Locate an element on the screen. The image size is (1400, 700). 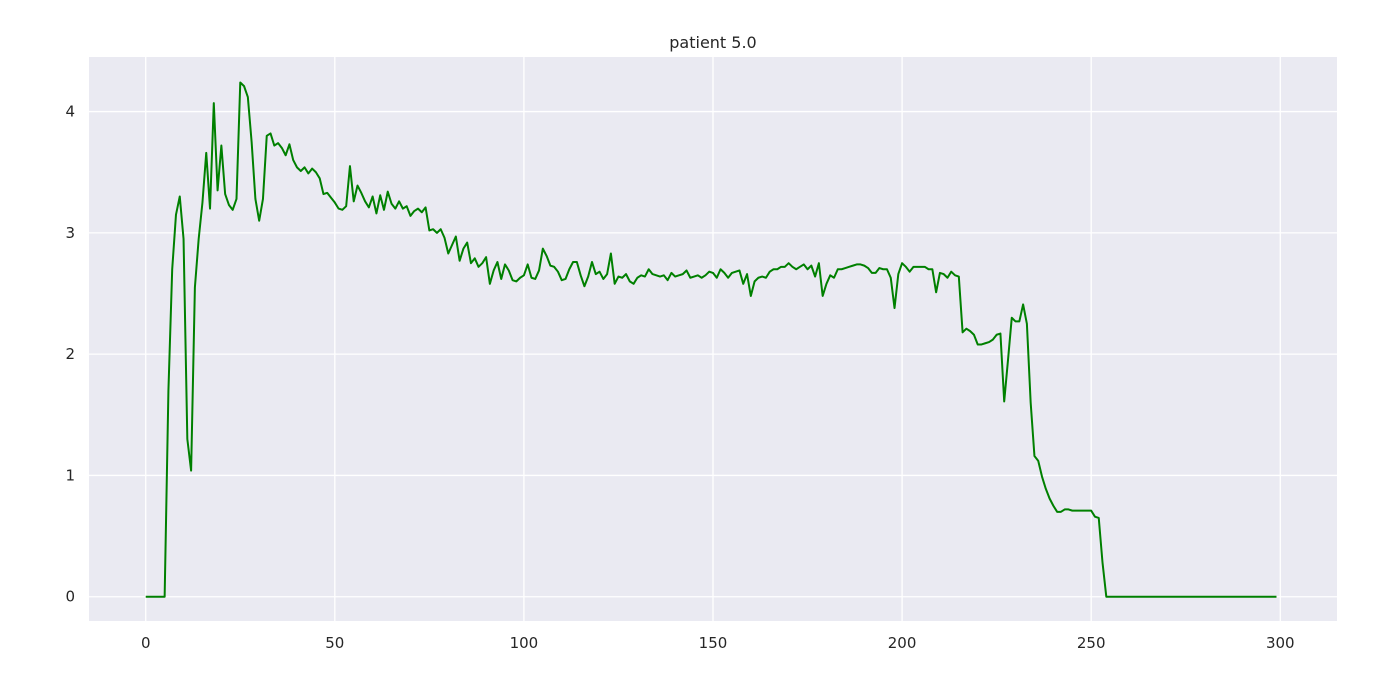
y-tick-label: 0 is located at coordinates (70, 597).